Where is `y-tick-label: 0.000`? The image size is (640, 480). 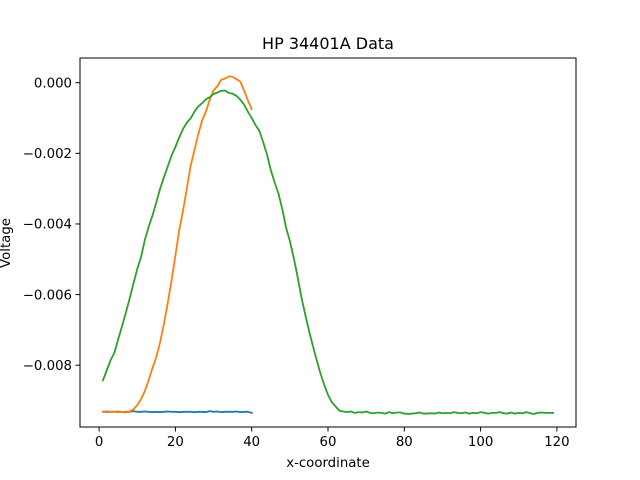 y-tick-label: 0.000 is located at coordinates (53, 83).